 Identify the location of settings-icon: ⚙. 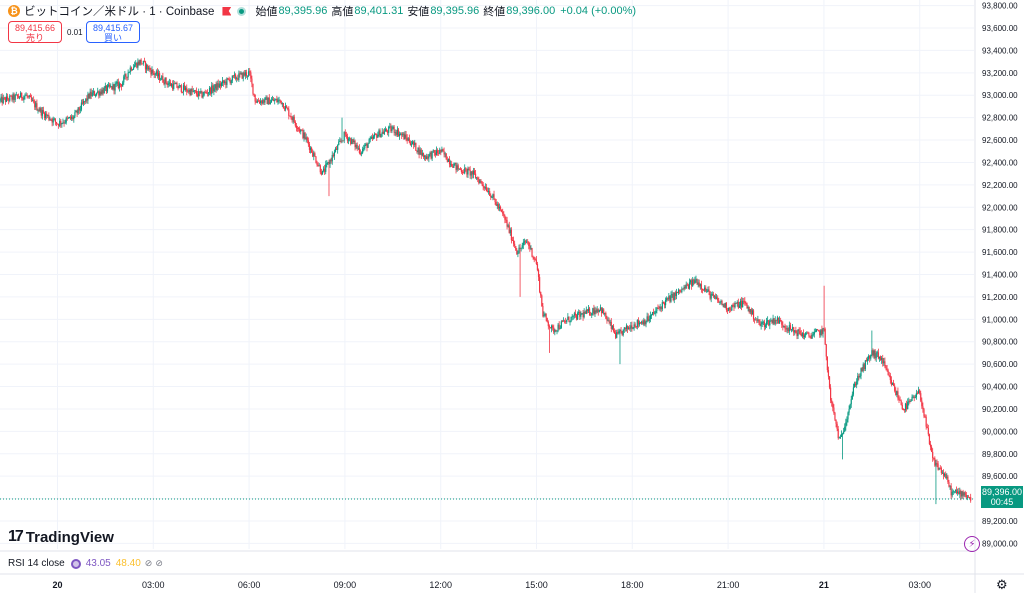
(1002, 584).